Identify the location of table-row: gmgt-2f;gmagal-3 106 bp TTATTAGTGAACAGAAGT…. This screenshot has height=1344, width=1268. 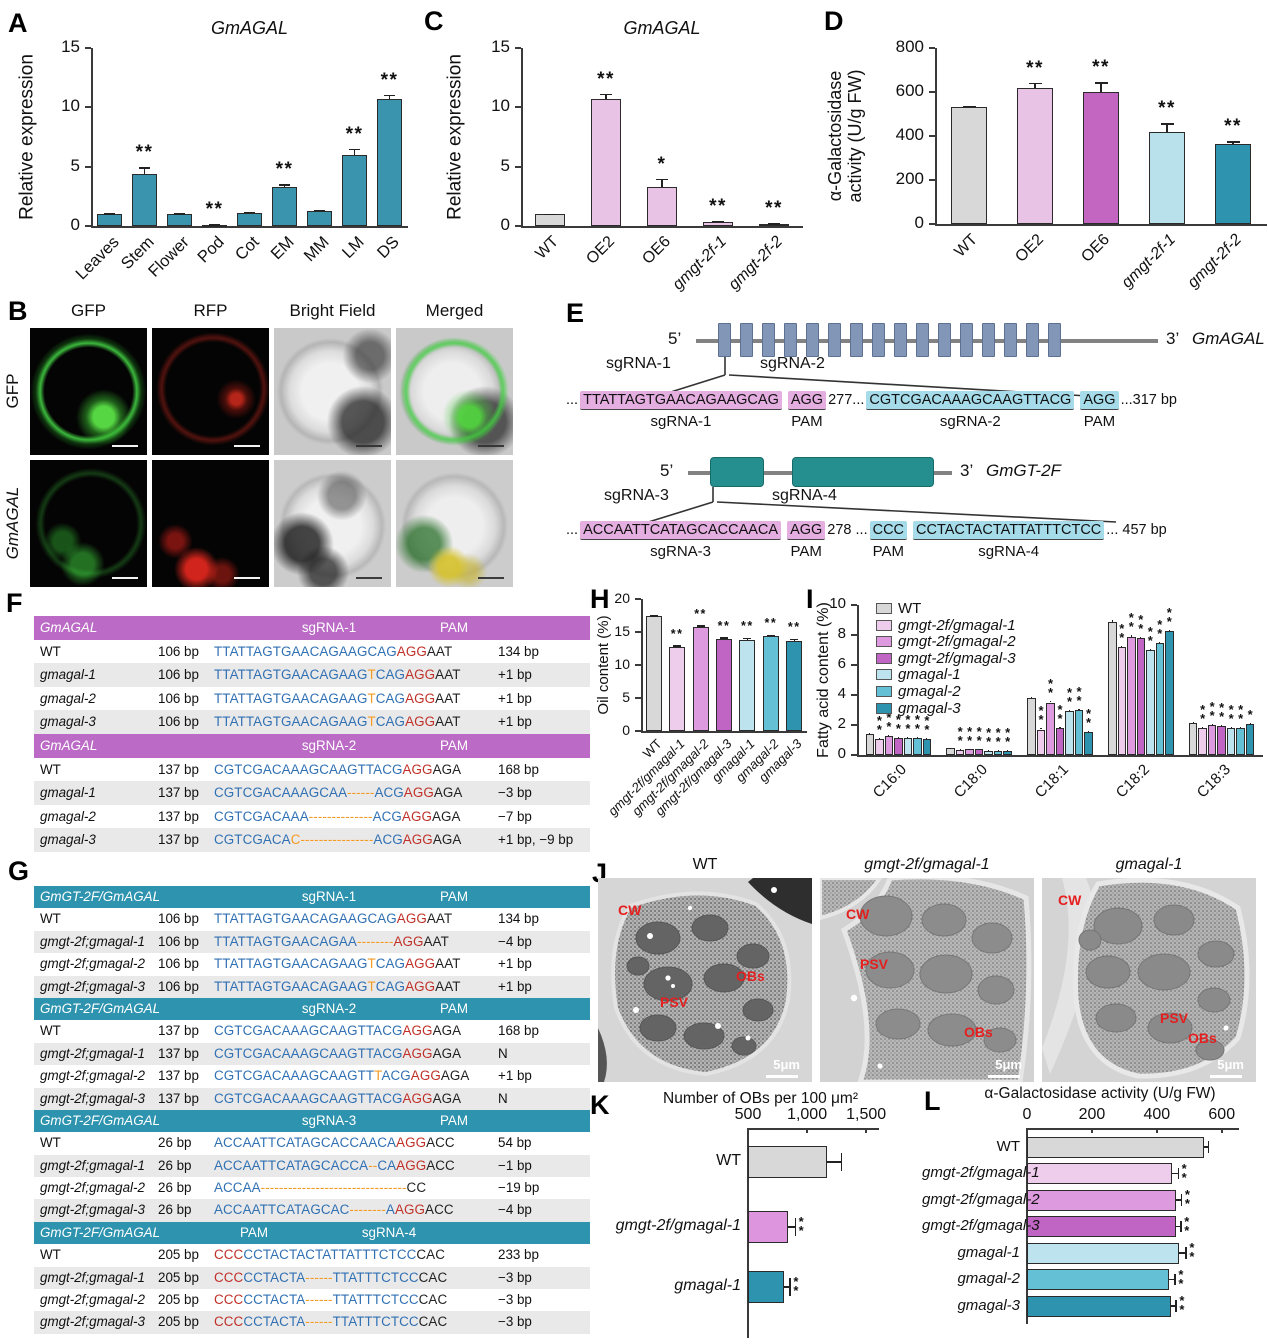
(312, 986).